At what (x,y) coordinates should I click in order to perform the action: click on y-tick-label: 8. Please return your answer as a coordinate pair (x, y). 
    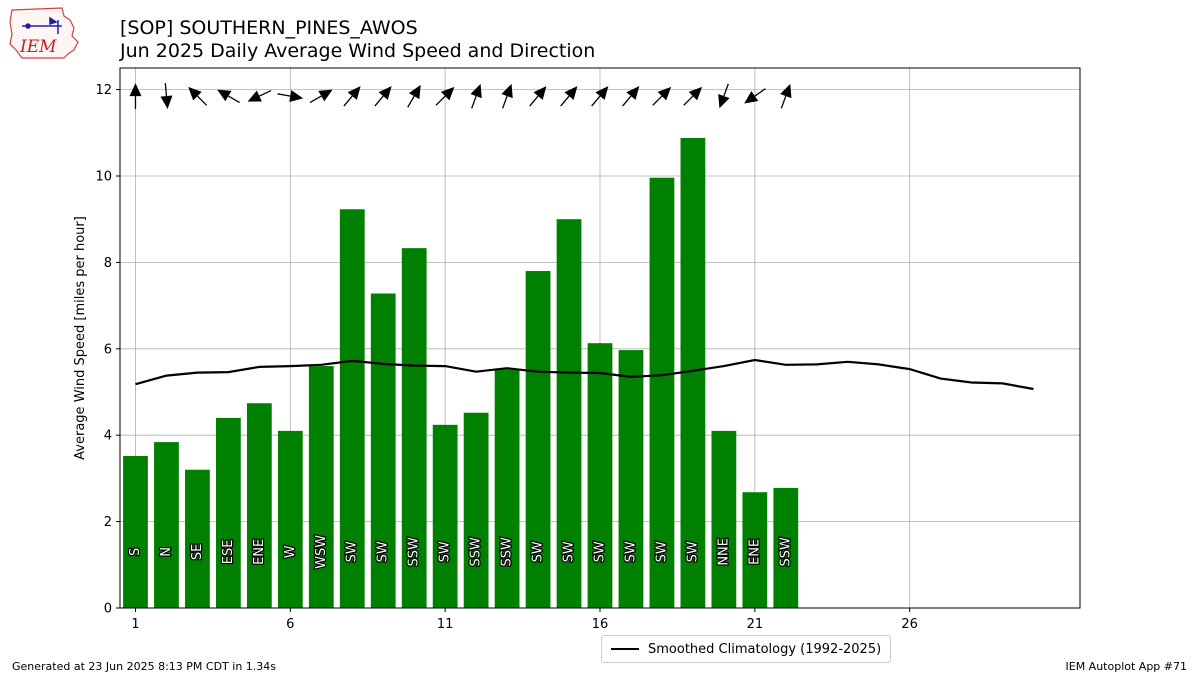
    Looking at the image, I should click on (108, 263).